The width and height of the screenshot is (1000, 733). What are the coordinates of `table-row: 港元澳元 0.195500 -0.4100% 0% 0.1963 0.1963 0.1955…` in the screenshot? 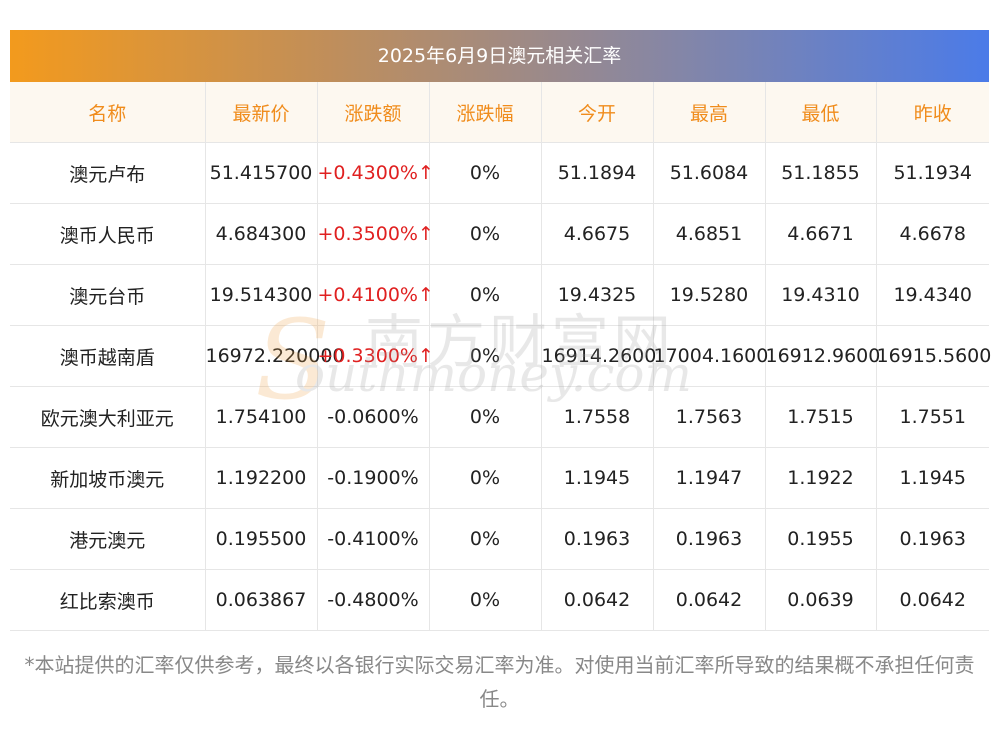 It's located at (499, 539).